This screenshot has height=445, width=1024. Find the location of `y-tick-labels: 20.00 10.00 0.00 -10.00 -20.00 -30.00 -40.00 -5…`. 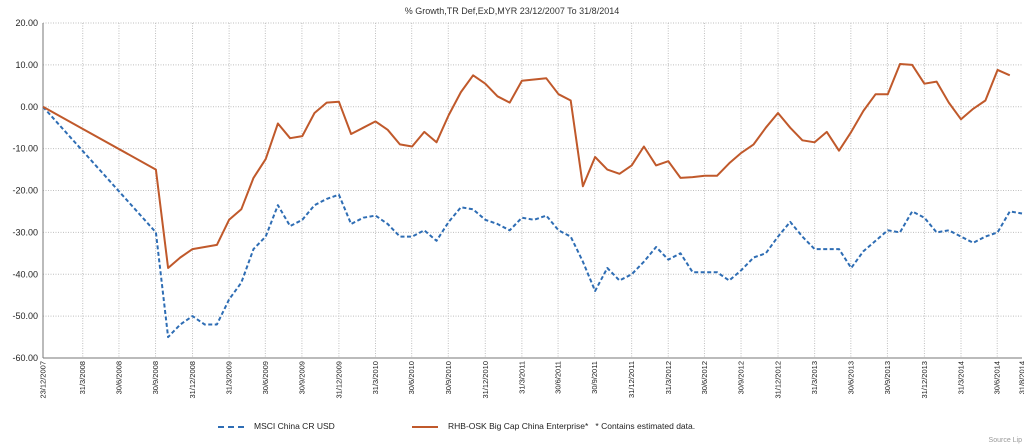

y-tick-labels: 20.00 10.00 0.00 -10.00 -20.00 -30.00 -40.00 -5… is located at coordinates (25, 190).